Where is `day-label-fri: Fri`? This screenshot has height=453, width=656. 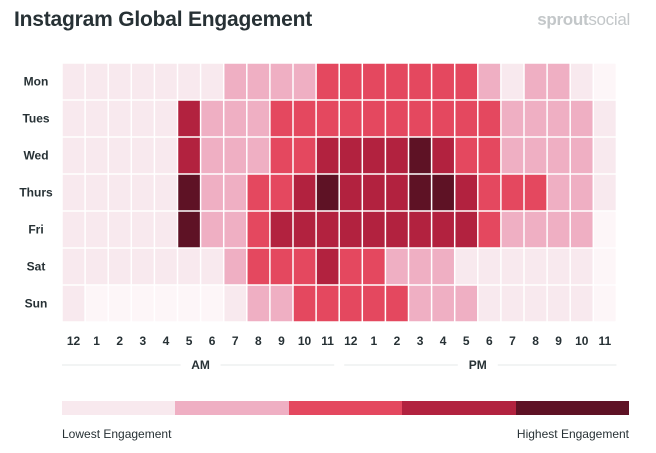
day-label-fri: Fri is located at coordinates (35, 230).